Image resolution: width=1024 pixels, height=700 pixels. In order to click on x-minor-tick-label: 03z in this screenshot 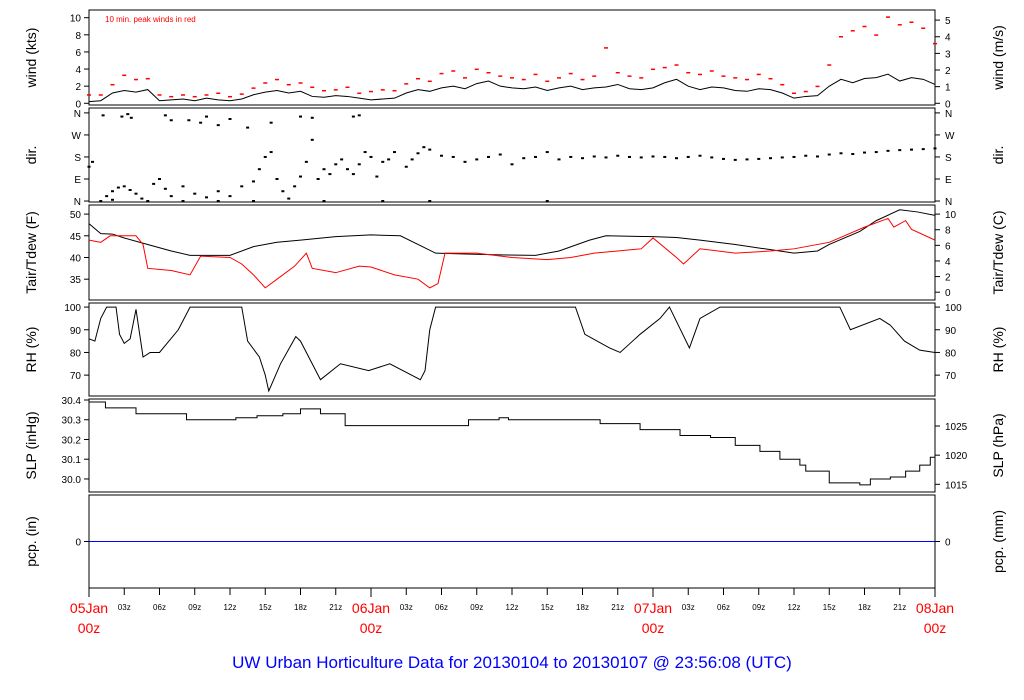, I will do `click(124, 607)`.